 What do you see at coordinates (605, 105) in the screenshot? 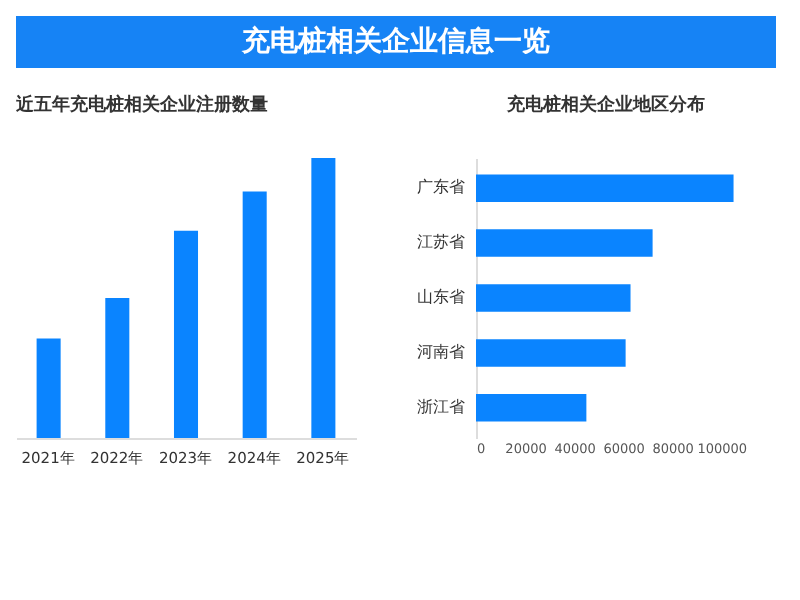
I see `chart-title: 充电桩相关企业地区分布` at bounding box center [605, 105].